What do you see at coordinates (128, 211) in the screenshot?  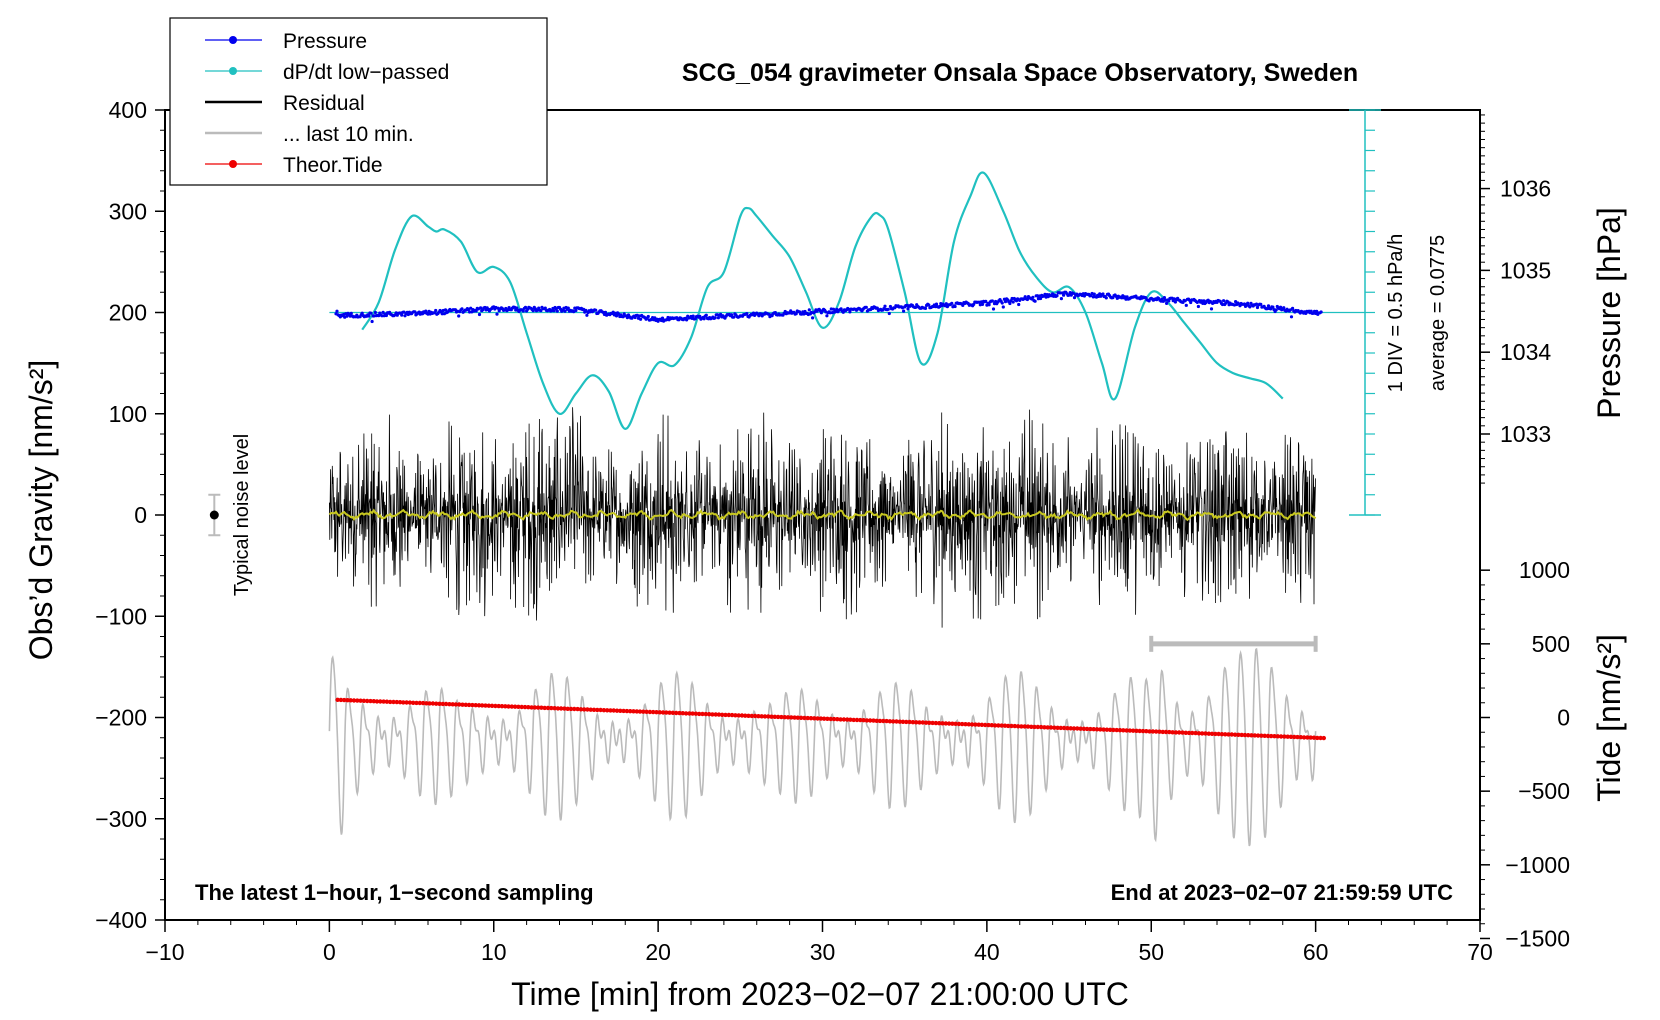 I see `y-tick-label: 300` at bounding box center [128, 211].